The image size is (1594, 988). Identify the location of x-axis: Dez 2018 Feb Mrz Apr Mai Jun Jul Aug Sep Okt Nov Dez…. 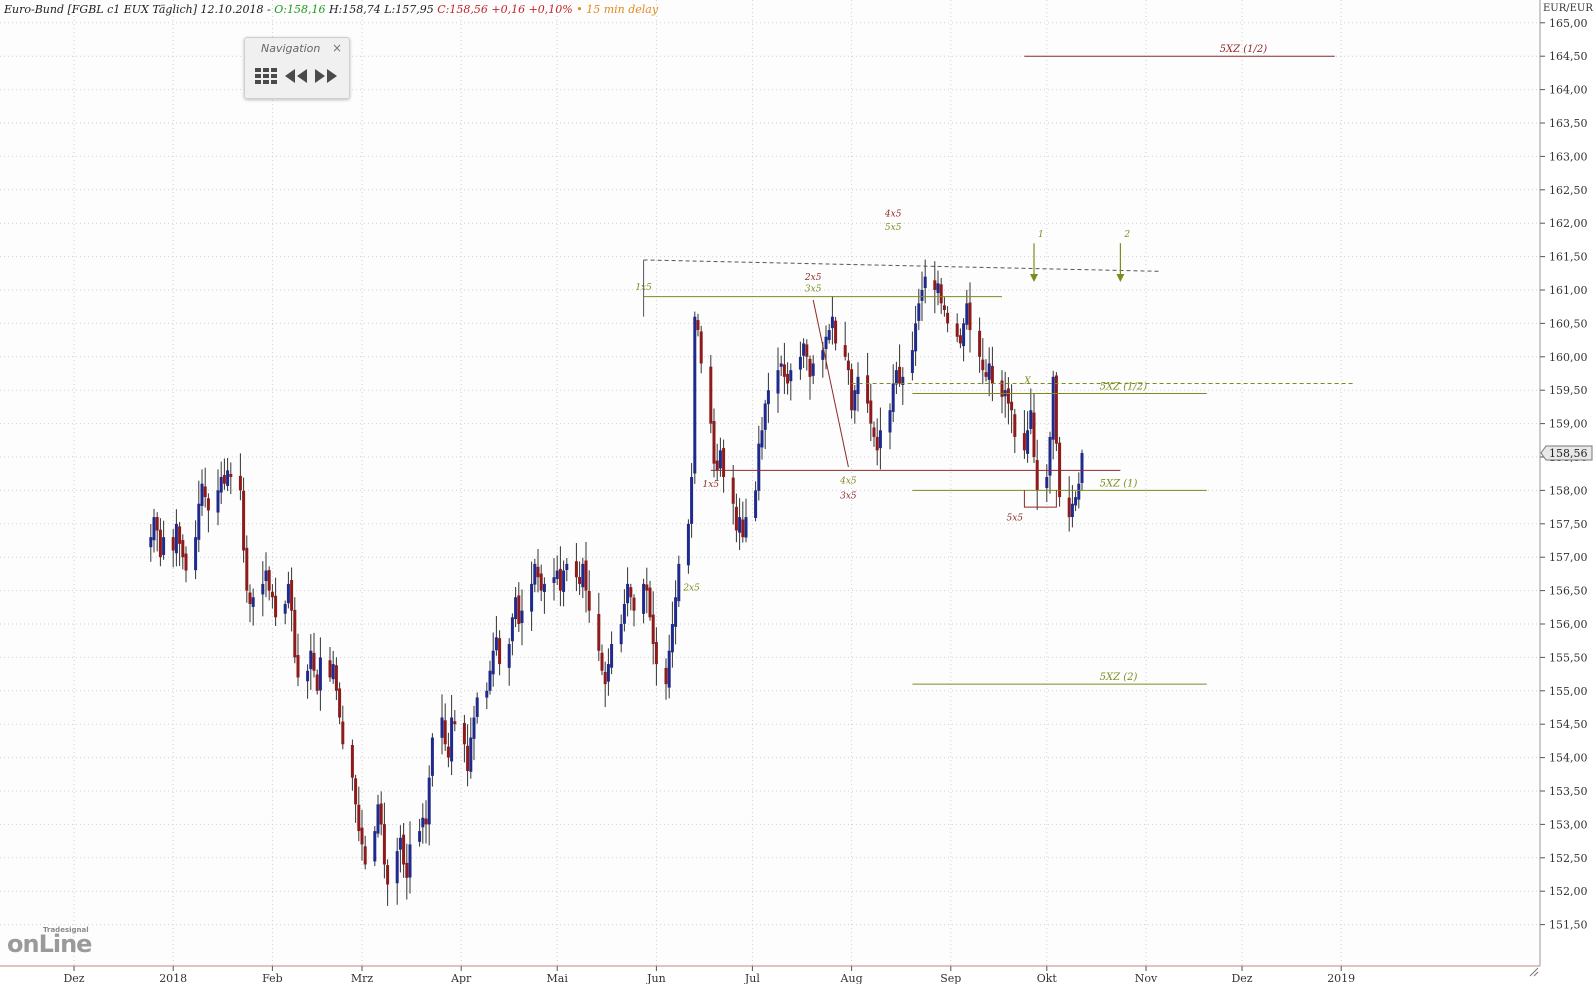
(709, 975).